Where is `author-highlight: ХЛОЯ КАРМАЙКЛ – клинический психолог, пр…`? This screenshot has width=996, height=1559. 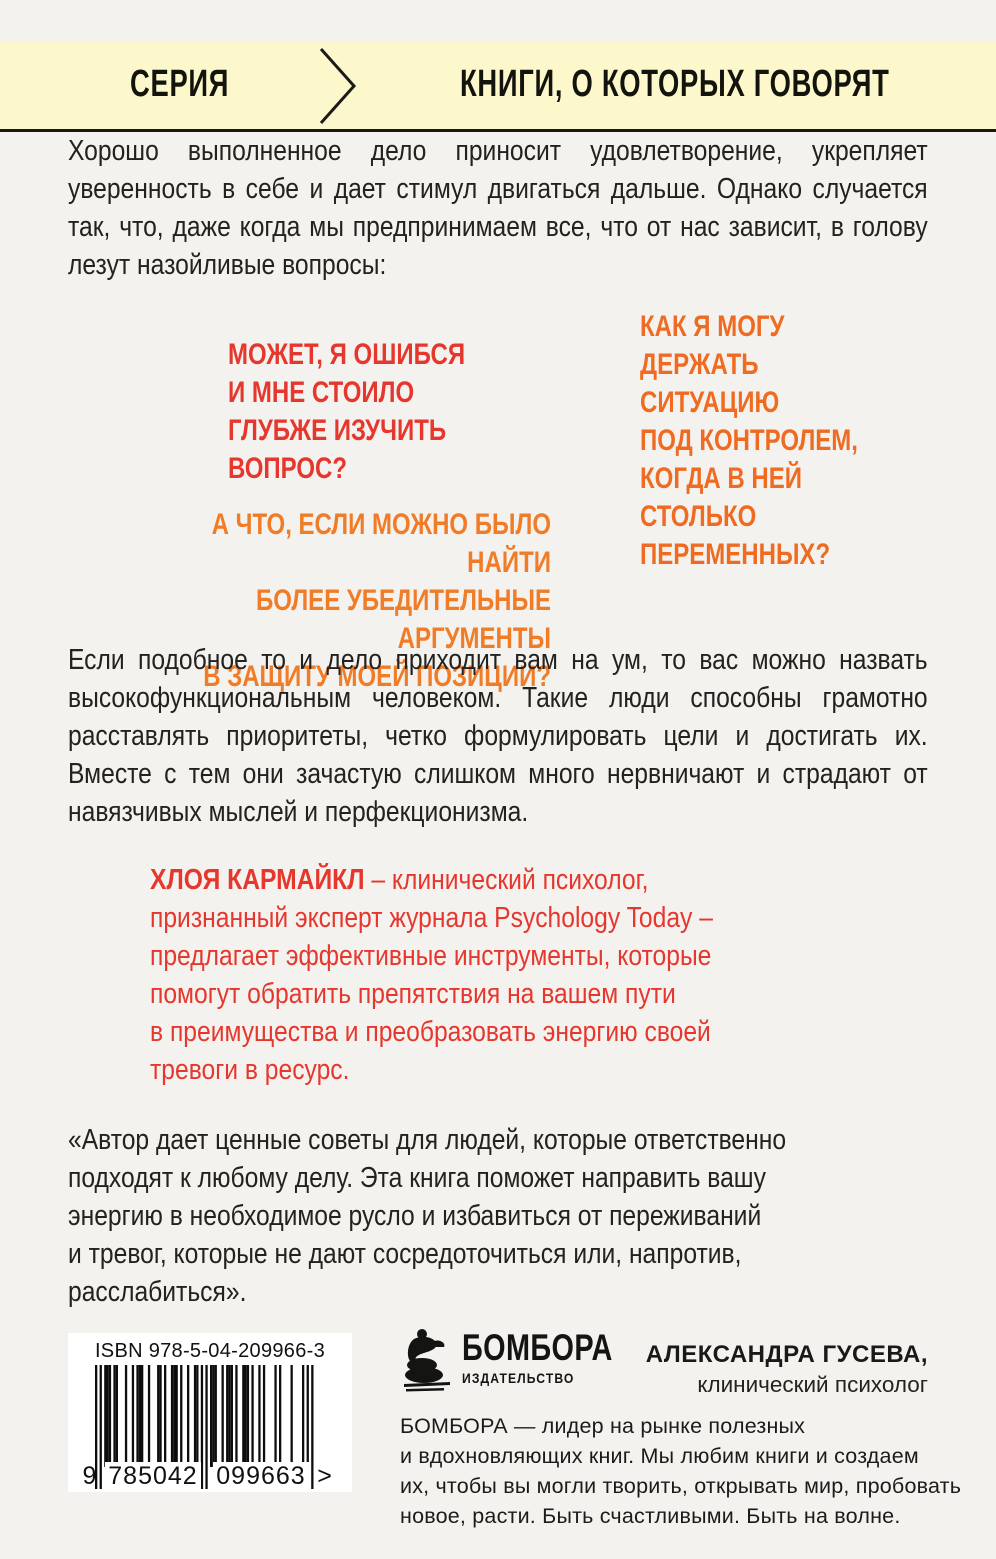 author-highlight: ХЛОЯ КАРМАЙКЛ – клинический психолог, пр… is located at coordinates (539, 975).